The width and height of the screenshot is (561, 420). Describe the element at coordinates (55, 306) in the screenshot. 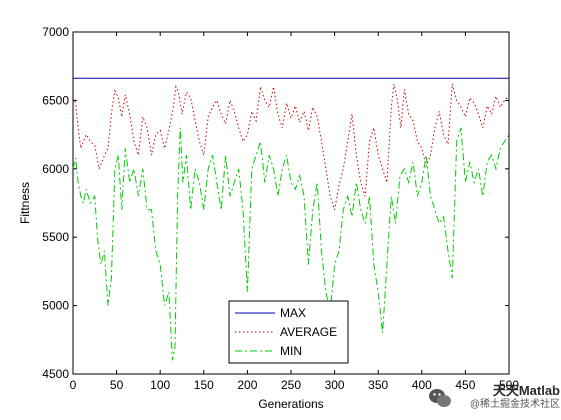

I see `y-tick-label: 5000` at that location.